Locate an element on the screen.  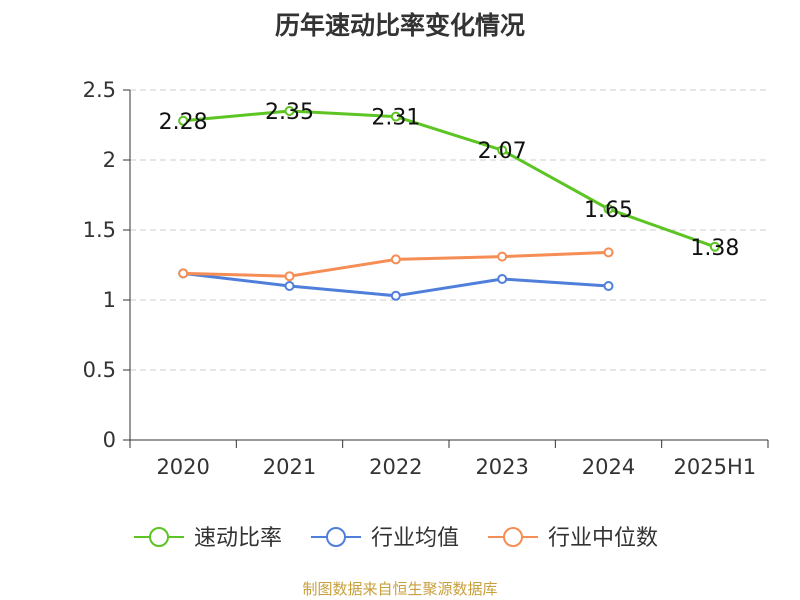
data-label: 2.07 is located at coordinates (502, 151).